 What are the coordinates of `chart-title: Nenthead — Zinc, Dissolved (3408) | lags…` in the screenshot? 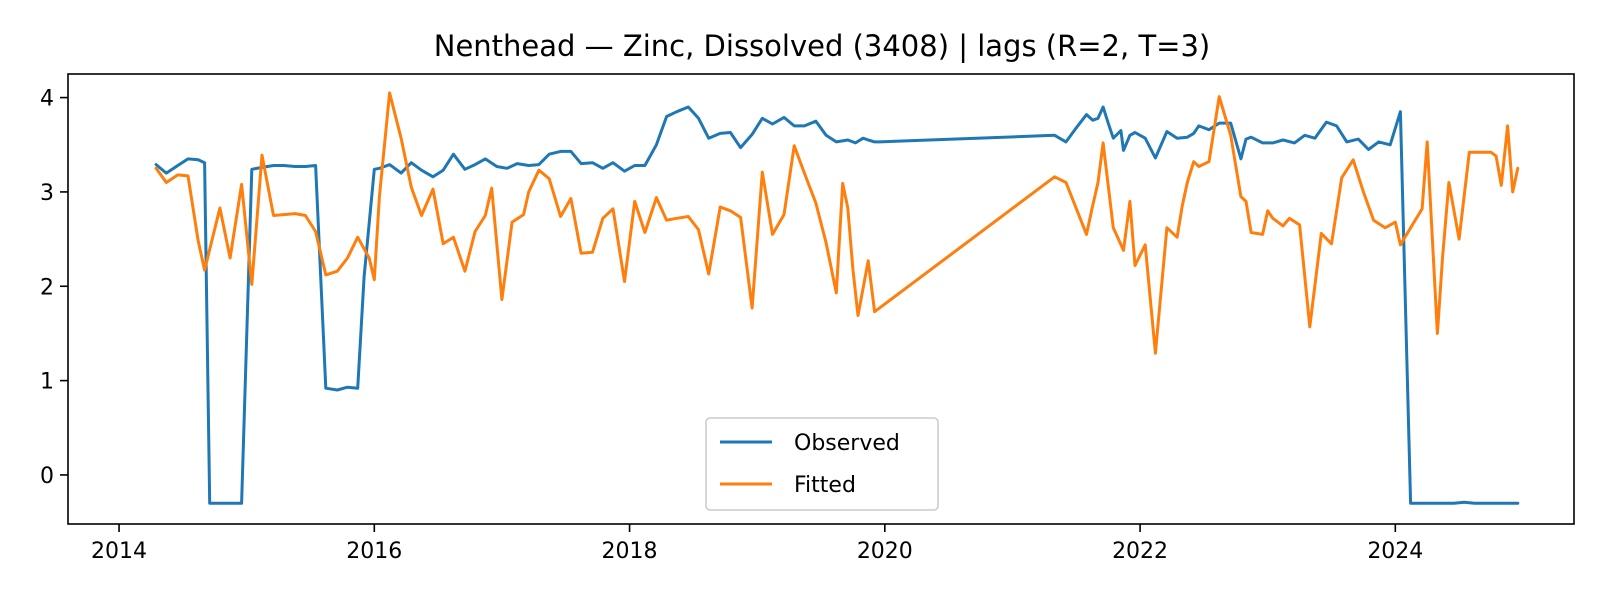 It's located at (822, 46).